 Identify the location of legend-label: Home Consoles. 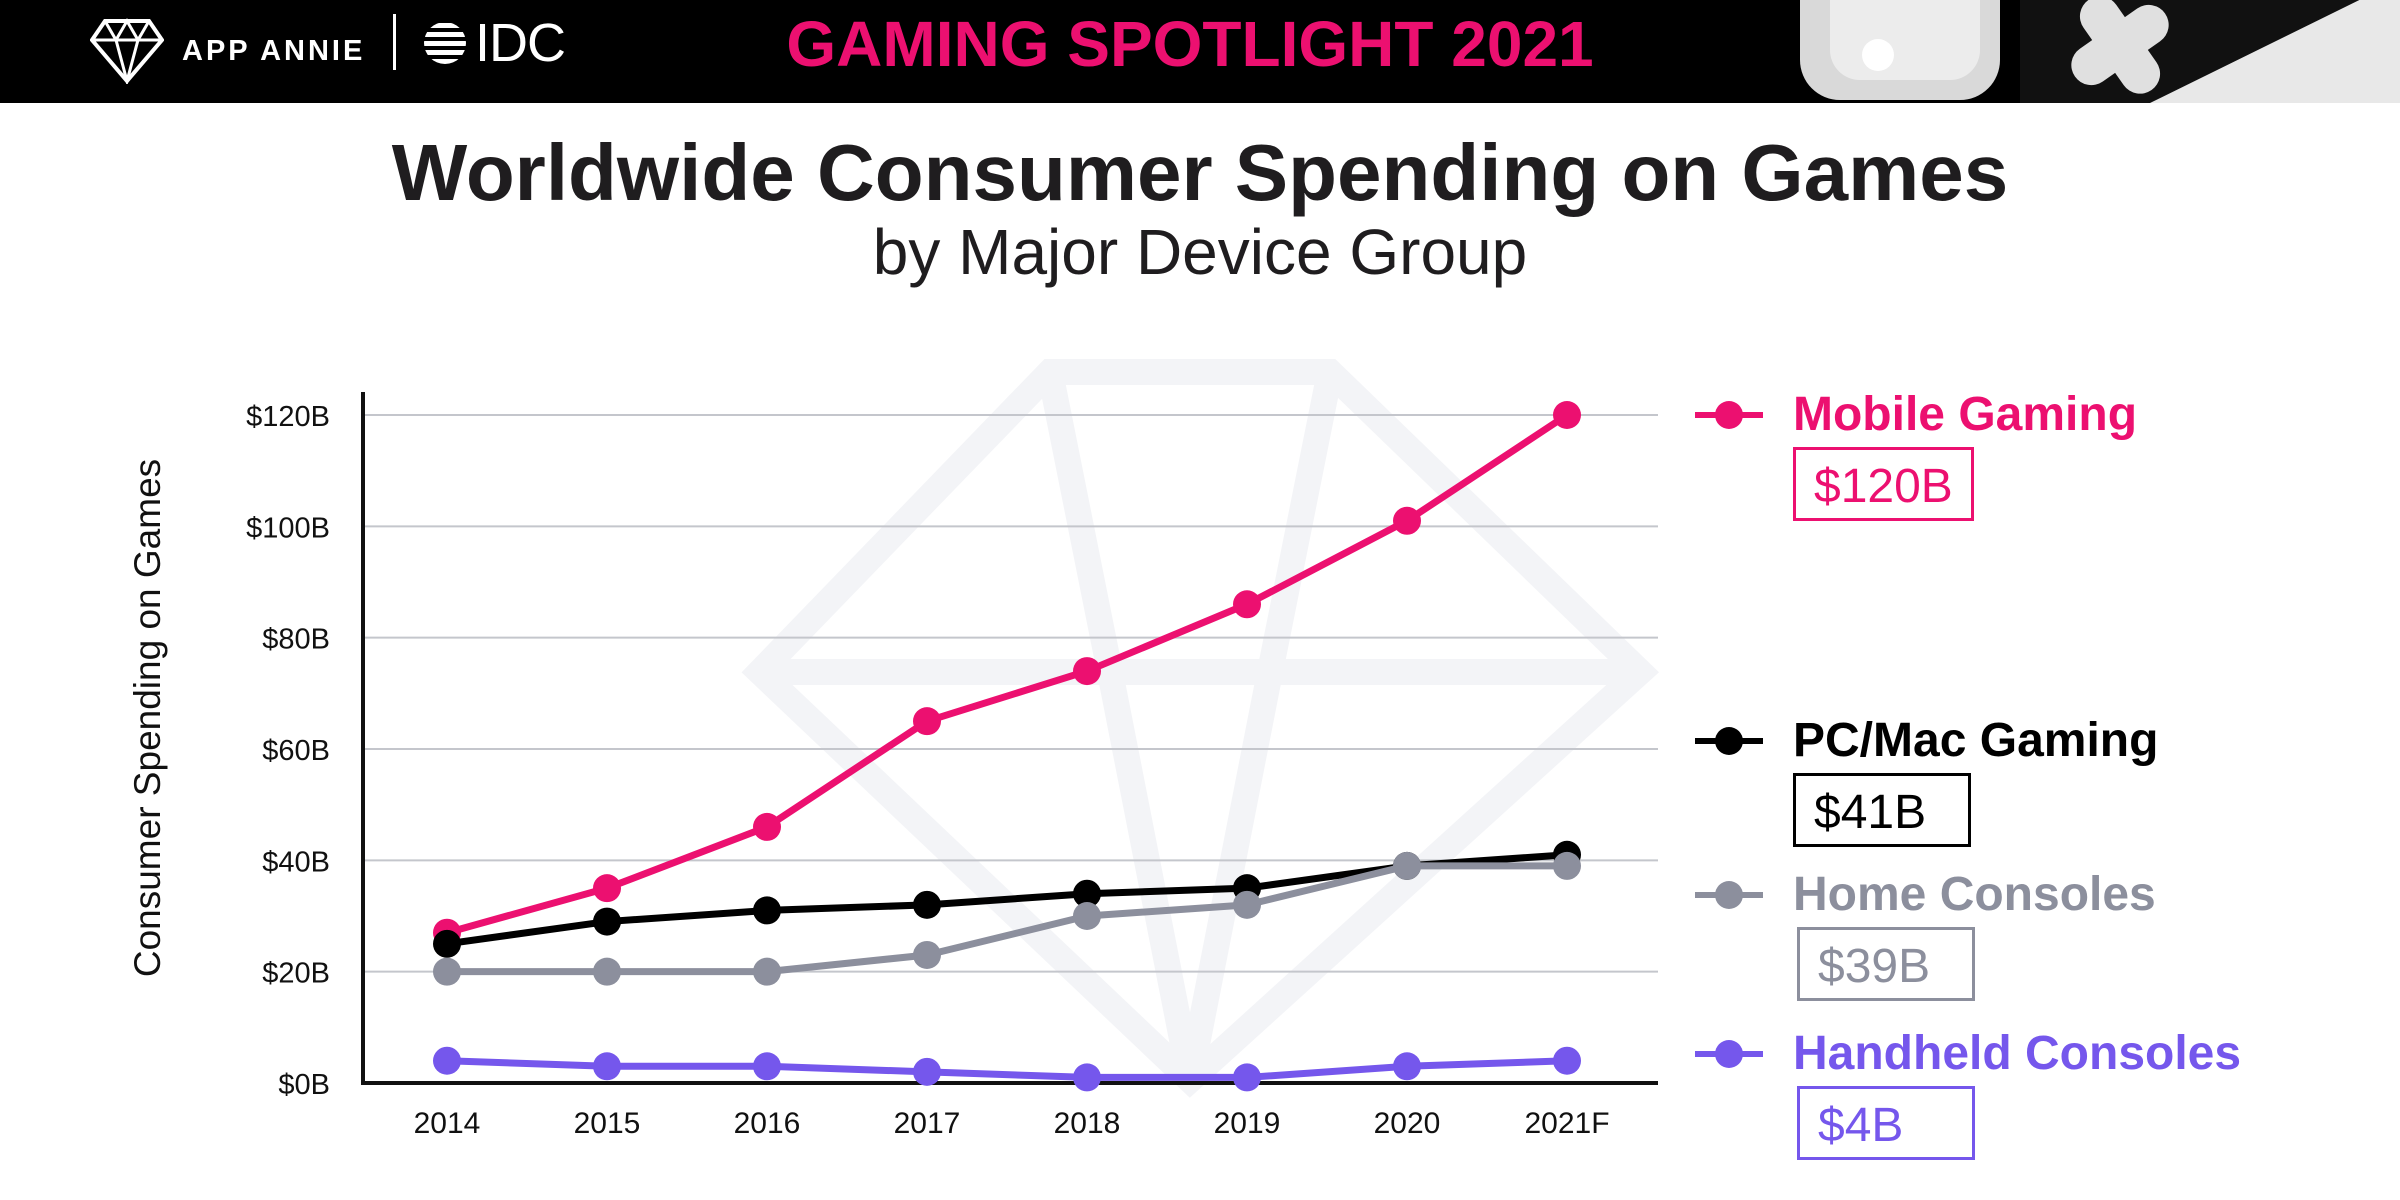
(1974, 894).